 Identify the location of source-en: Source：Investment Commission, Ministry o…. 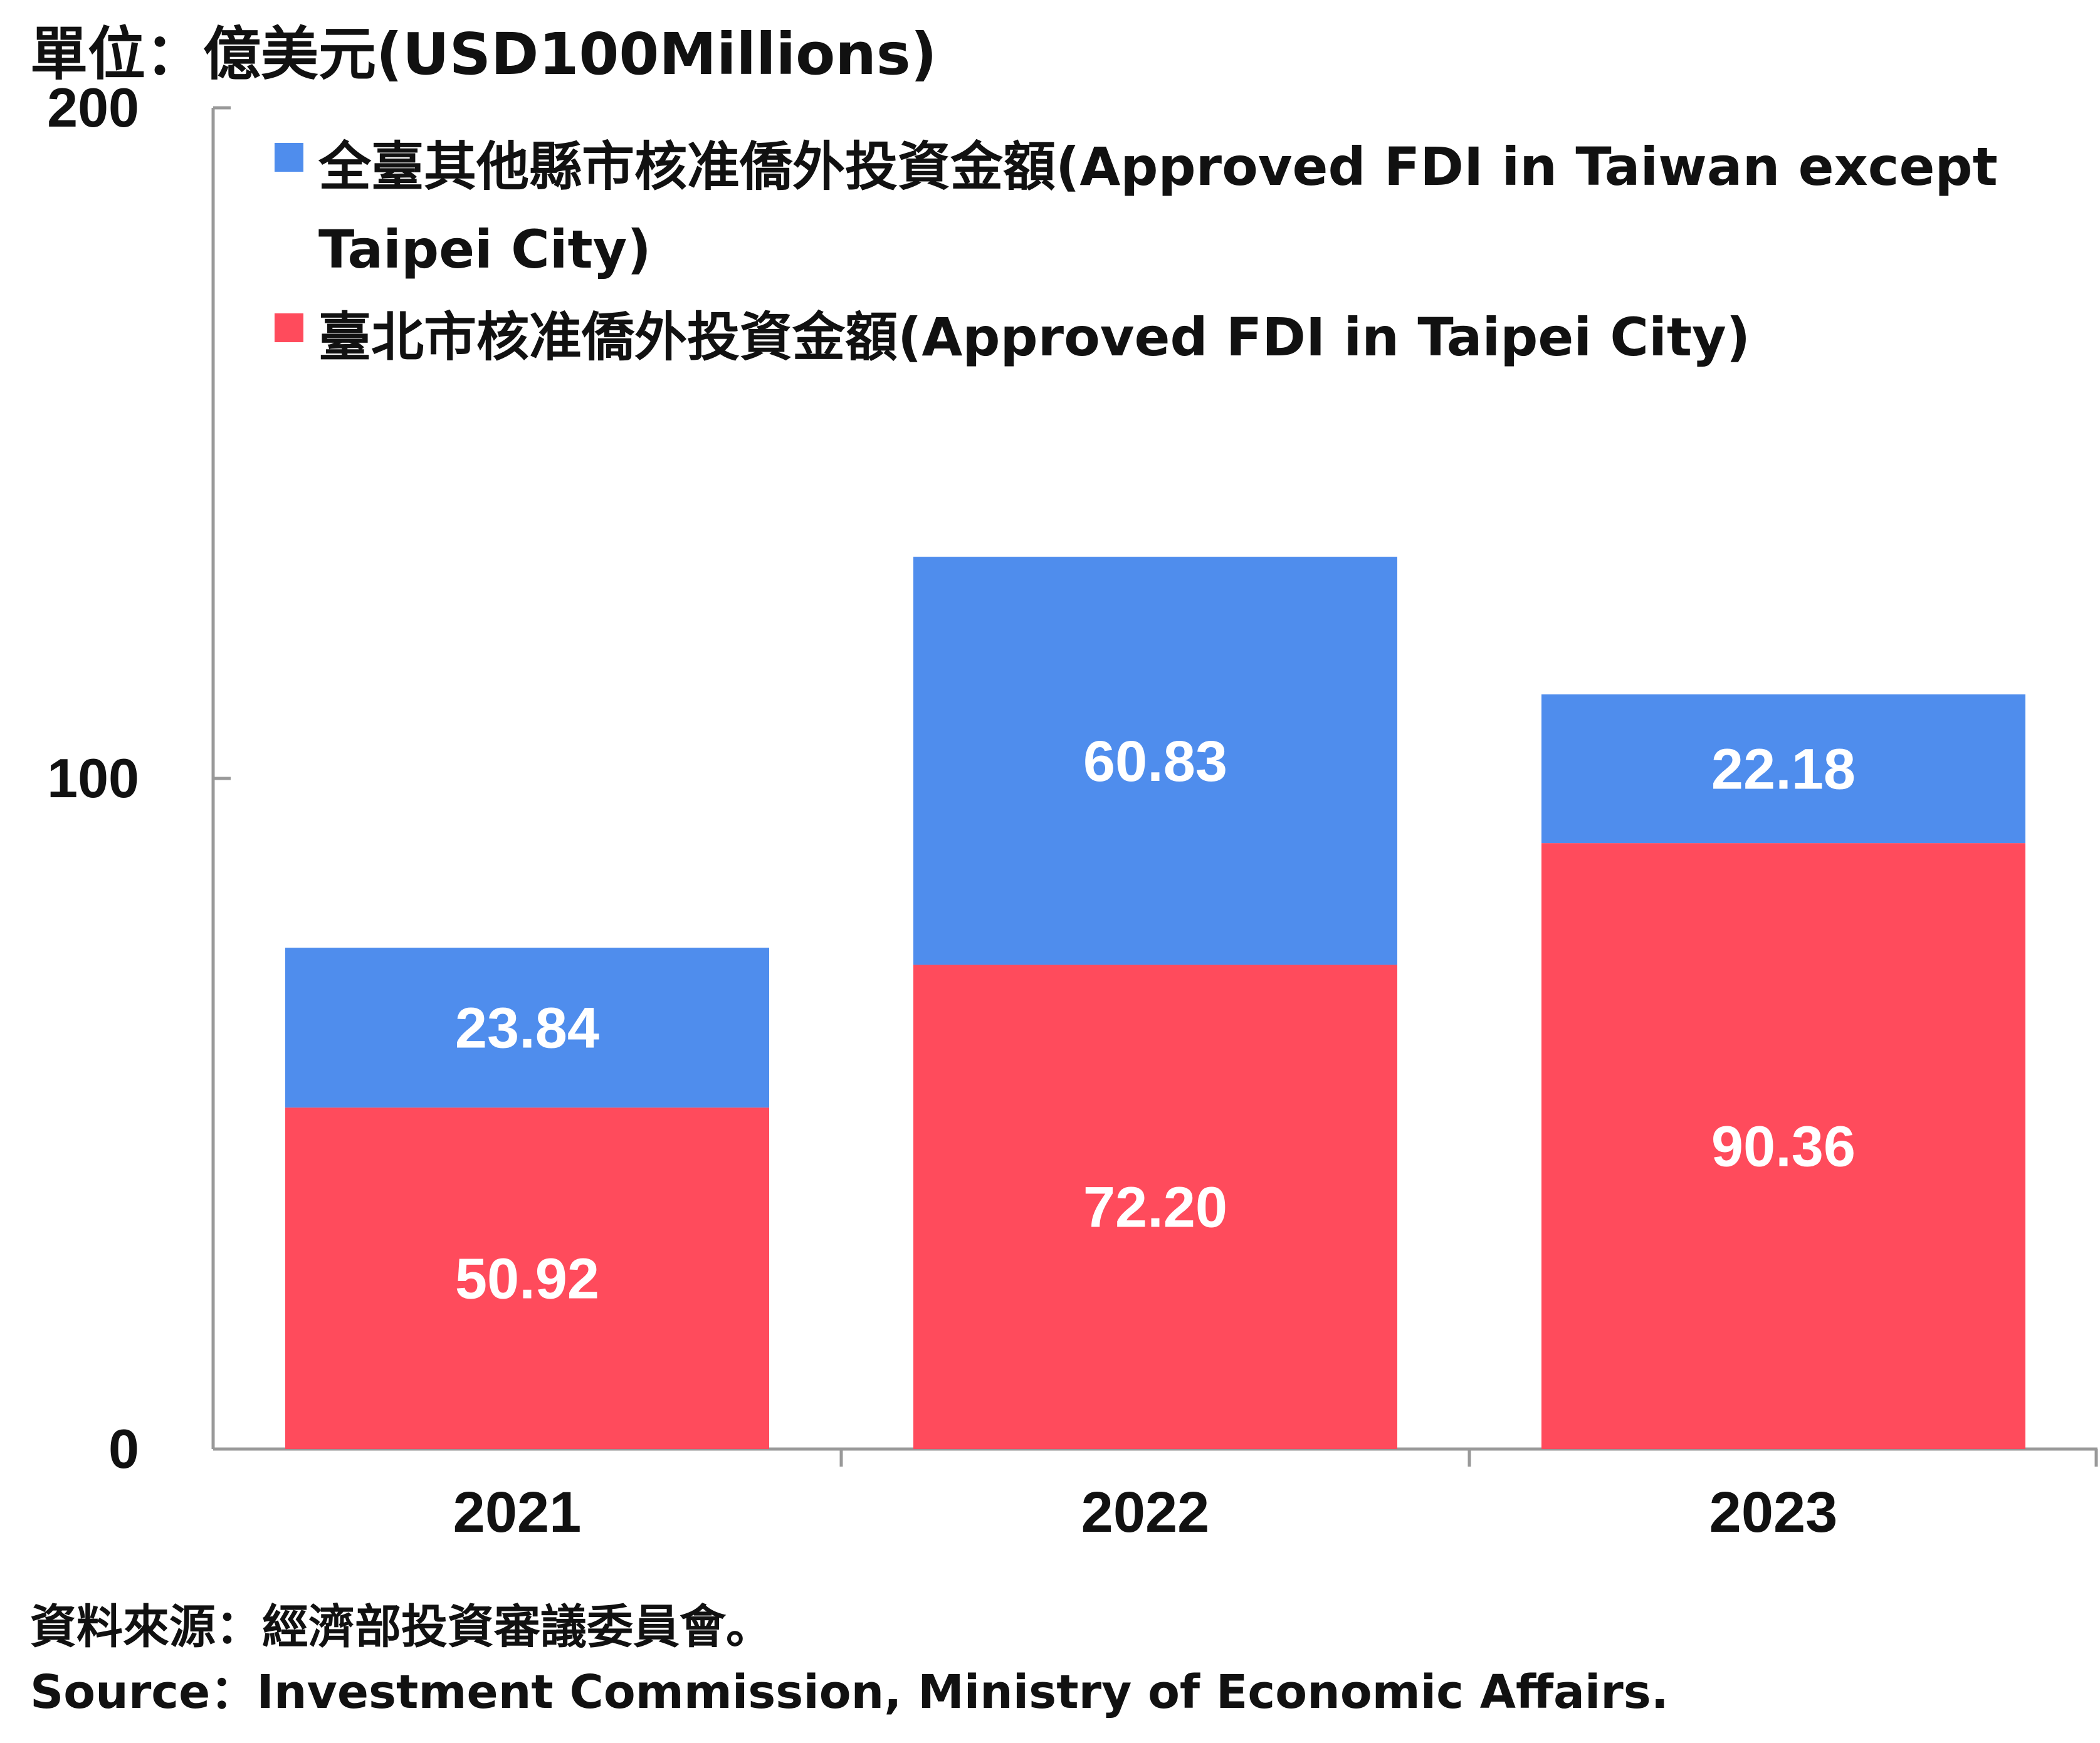
(850, 1692).